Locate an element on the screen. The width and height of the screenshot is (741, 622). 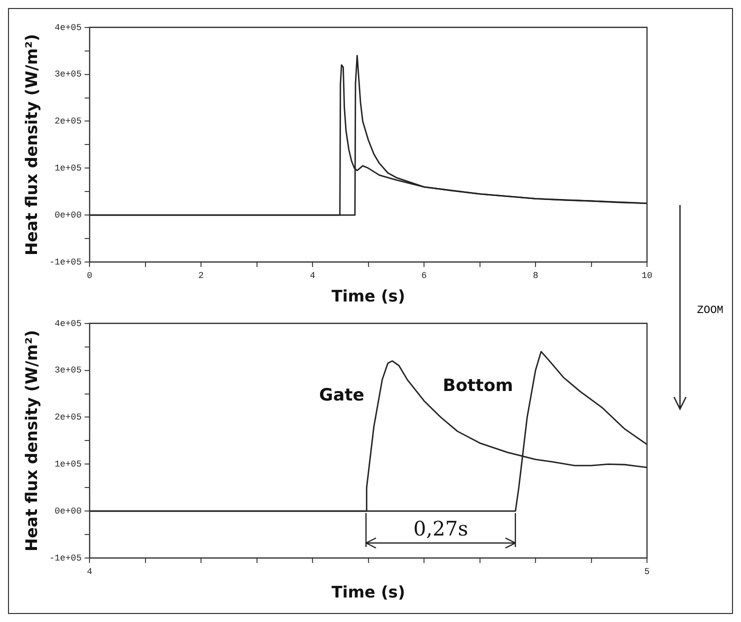
x-tick-label: 6 is located at coordinates (424, 275).